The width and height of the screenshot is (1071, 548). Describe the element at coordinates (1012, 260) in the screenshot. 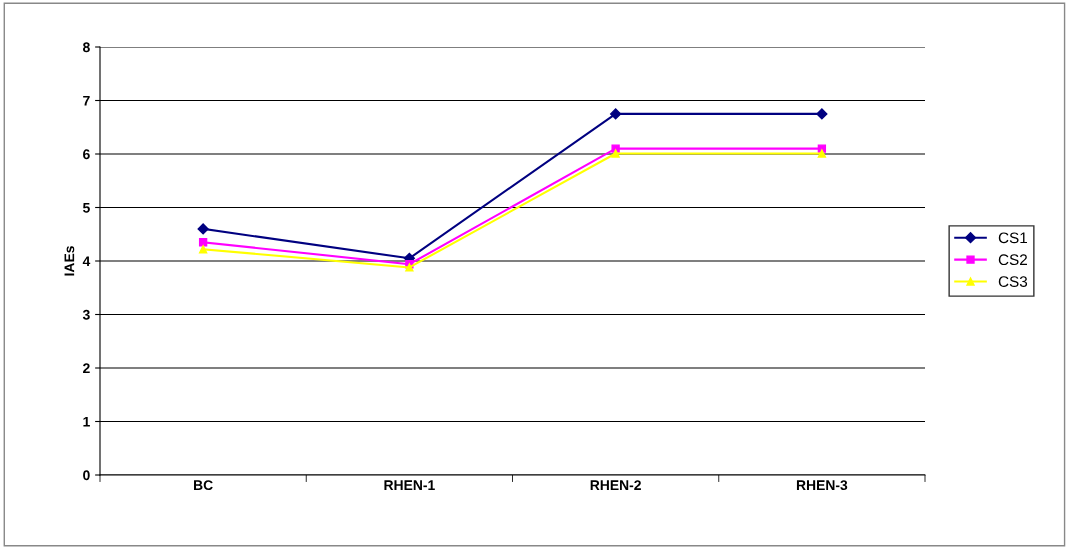

I see `legend-label: CS2` at that location.